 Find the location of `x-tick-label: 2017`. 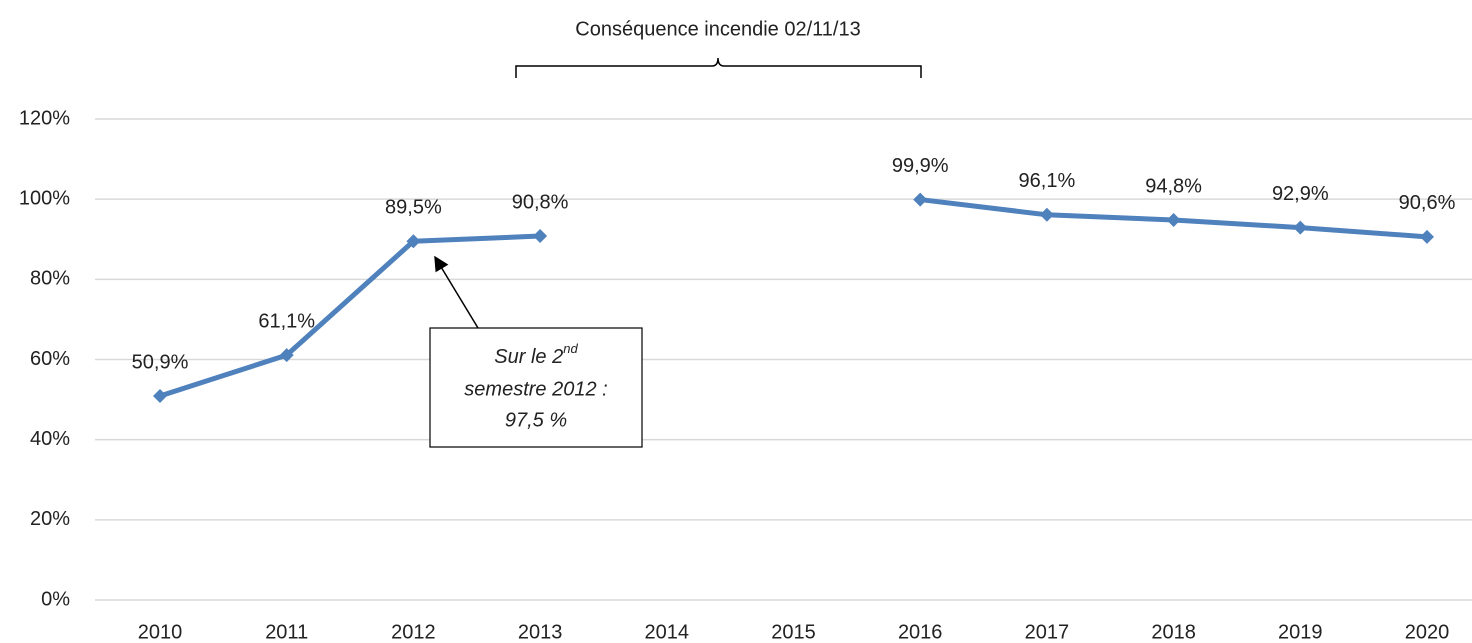

x-tick-label: 2017 is located at coordinates (1047, 632).